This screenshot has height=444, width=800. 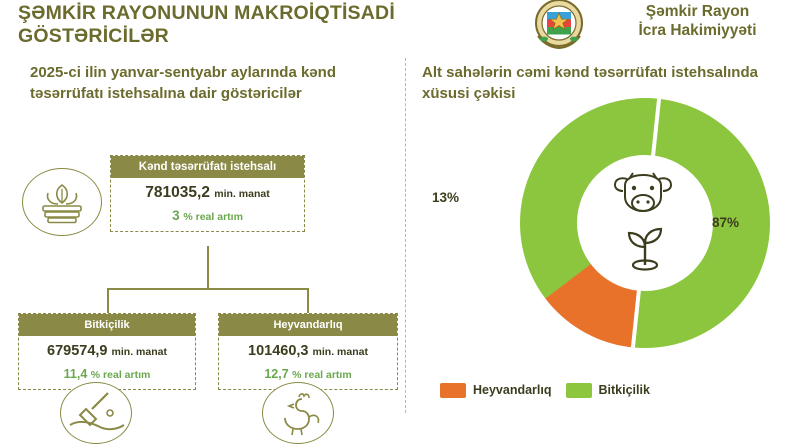 What do you see at coordinates (107, 325) in the screenshot?
I see `node-crop-production-header: Bitkiçilik` at bounding box center [107, 325].